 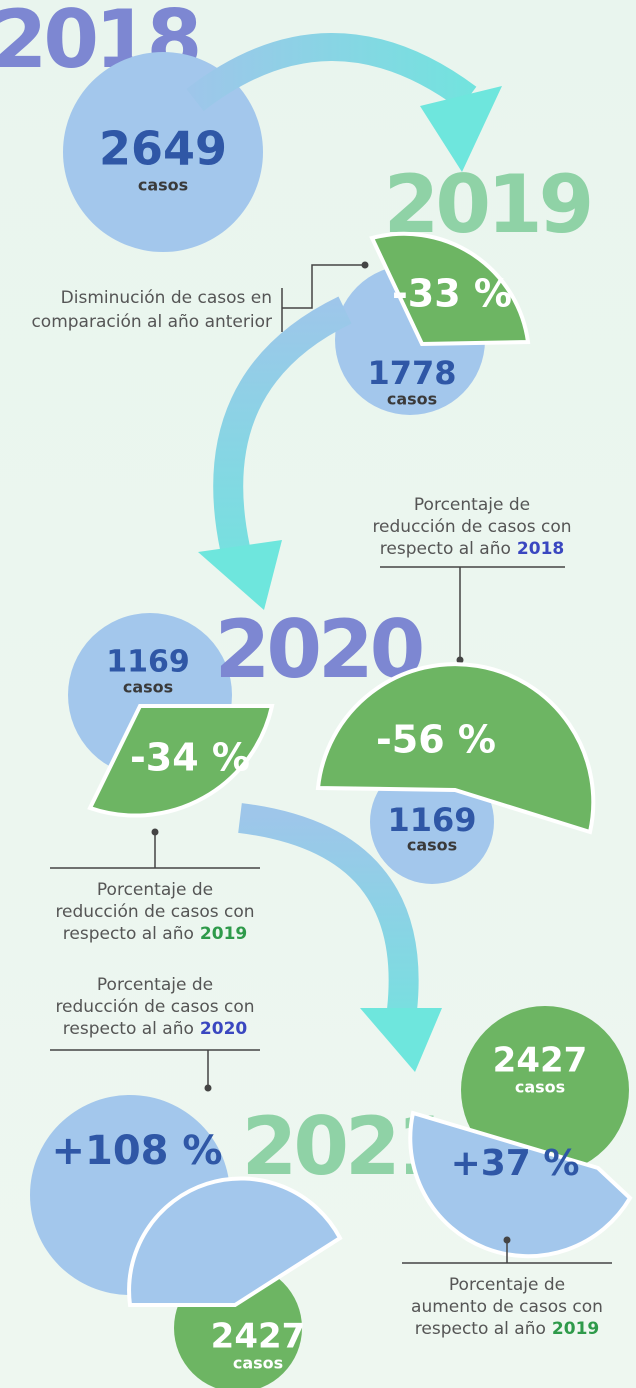 I want to click on note: comparación al año anterior, so click(x=151, y=322).